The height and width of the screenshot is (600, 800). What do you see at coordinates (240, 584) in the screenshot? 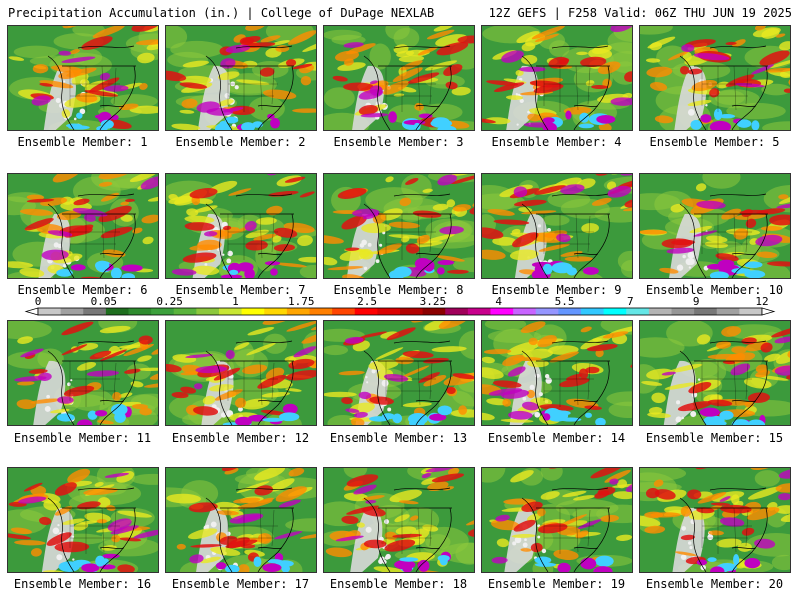
I see `member-label: Ensemble Member: 17` at bounding box center [240, 584].